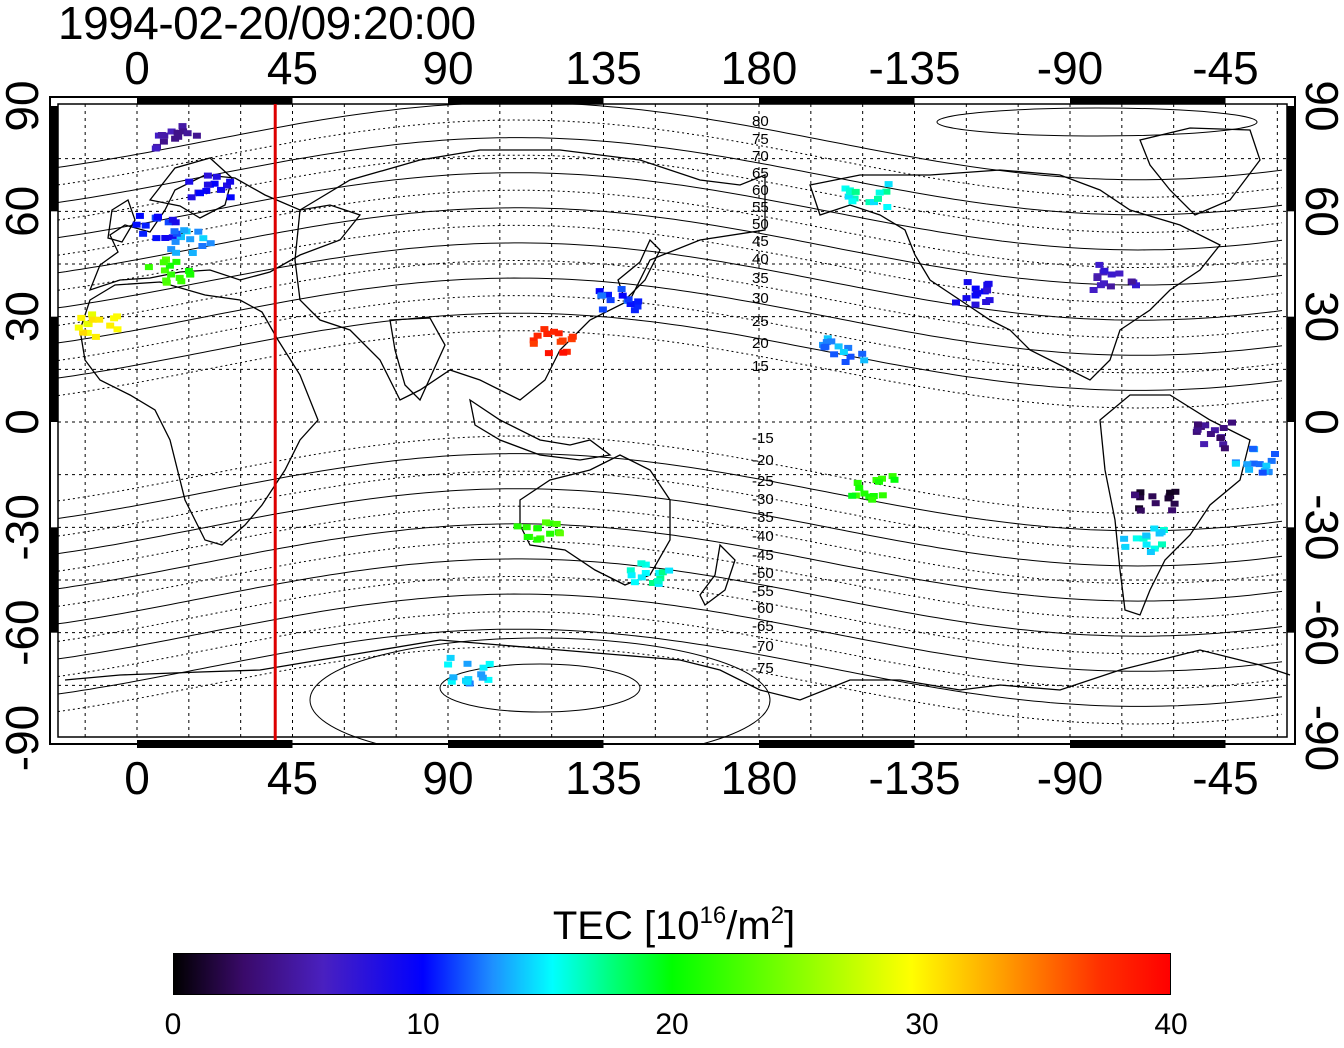 This screenshot has width=1344, height=1048. What do you see at coordinates (137, 778) in the screenshot?
I see `bottom-longitude-label: 0` at bounding box center [137, 778].